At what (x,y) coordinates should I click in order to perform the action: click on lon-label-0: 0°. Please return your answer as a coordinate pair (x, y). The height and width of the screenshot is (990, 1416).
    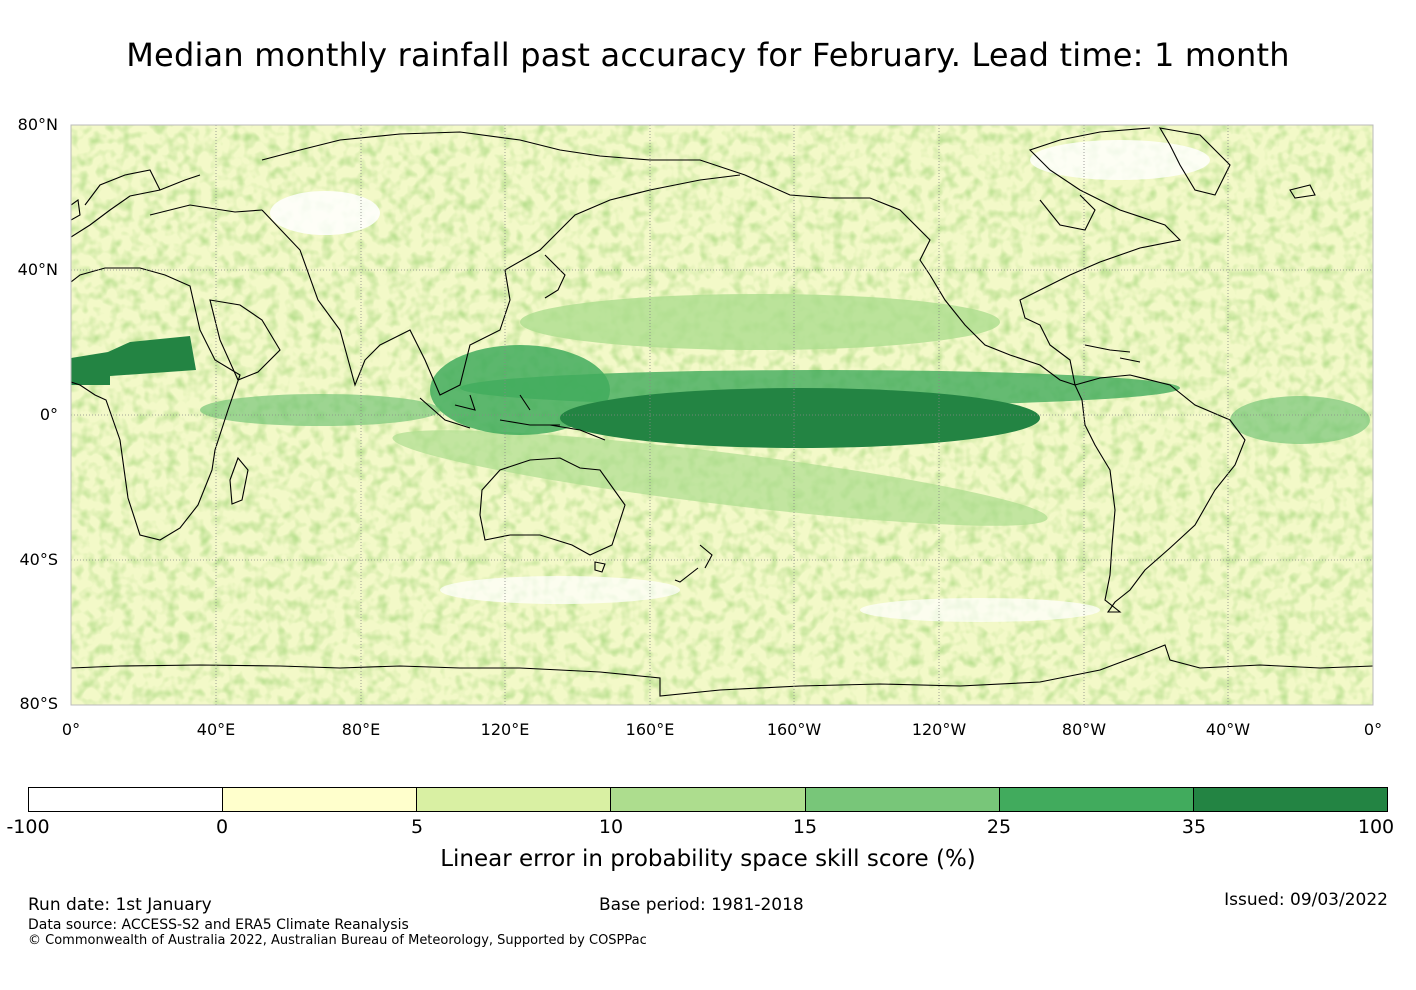
    Looking at the image, I should click on (71, 729).